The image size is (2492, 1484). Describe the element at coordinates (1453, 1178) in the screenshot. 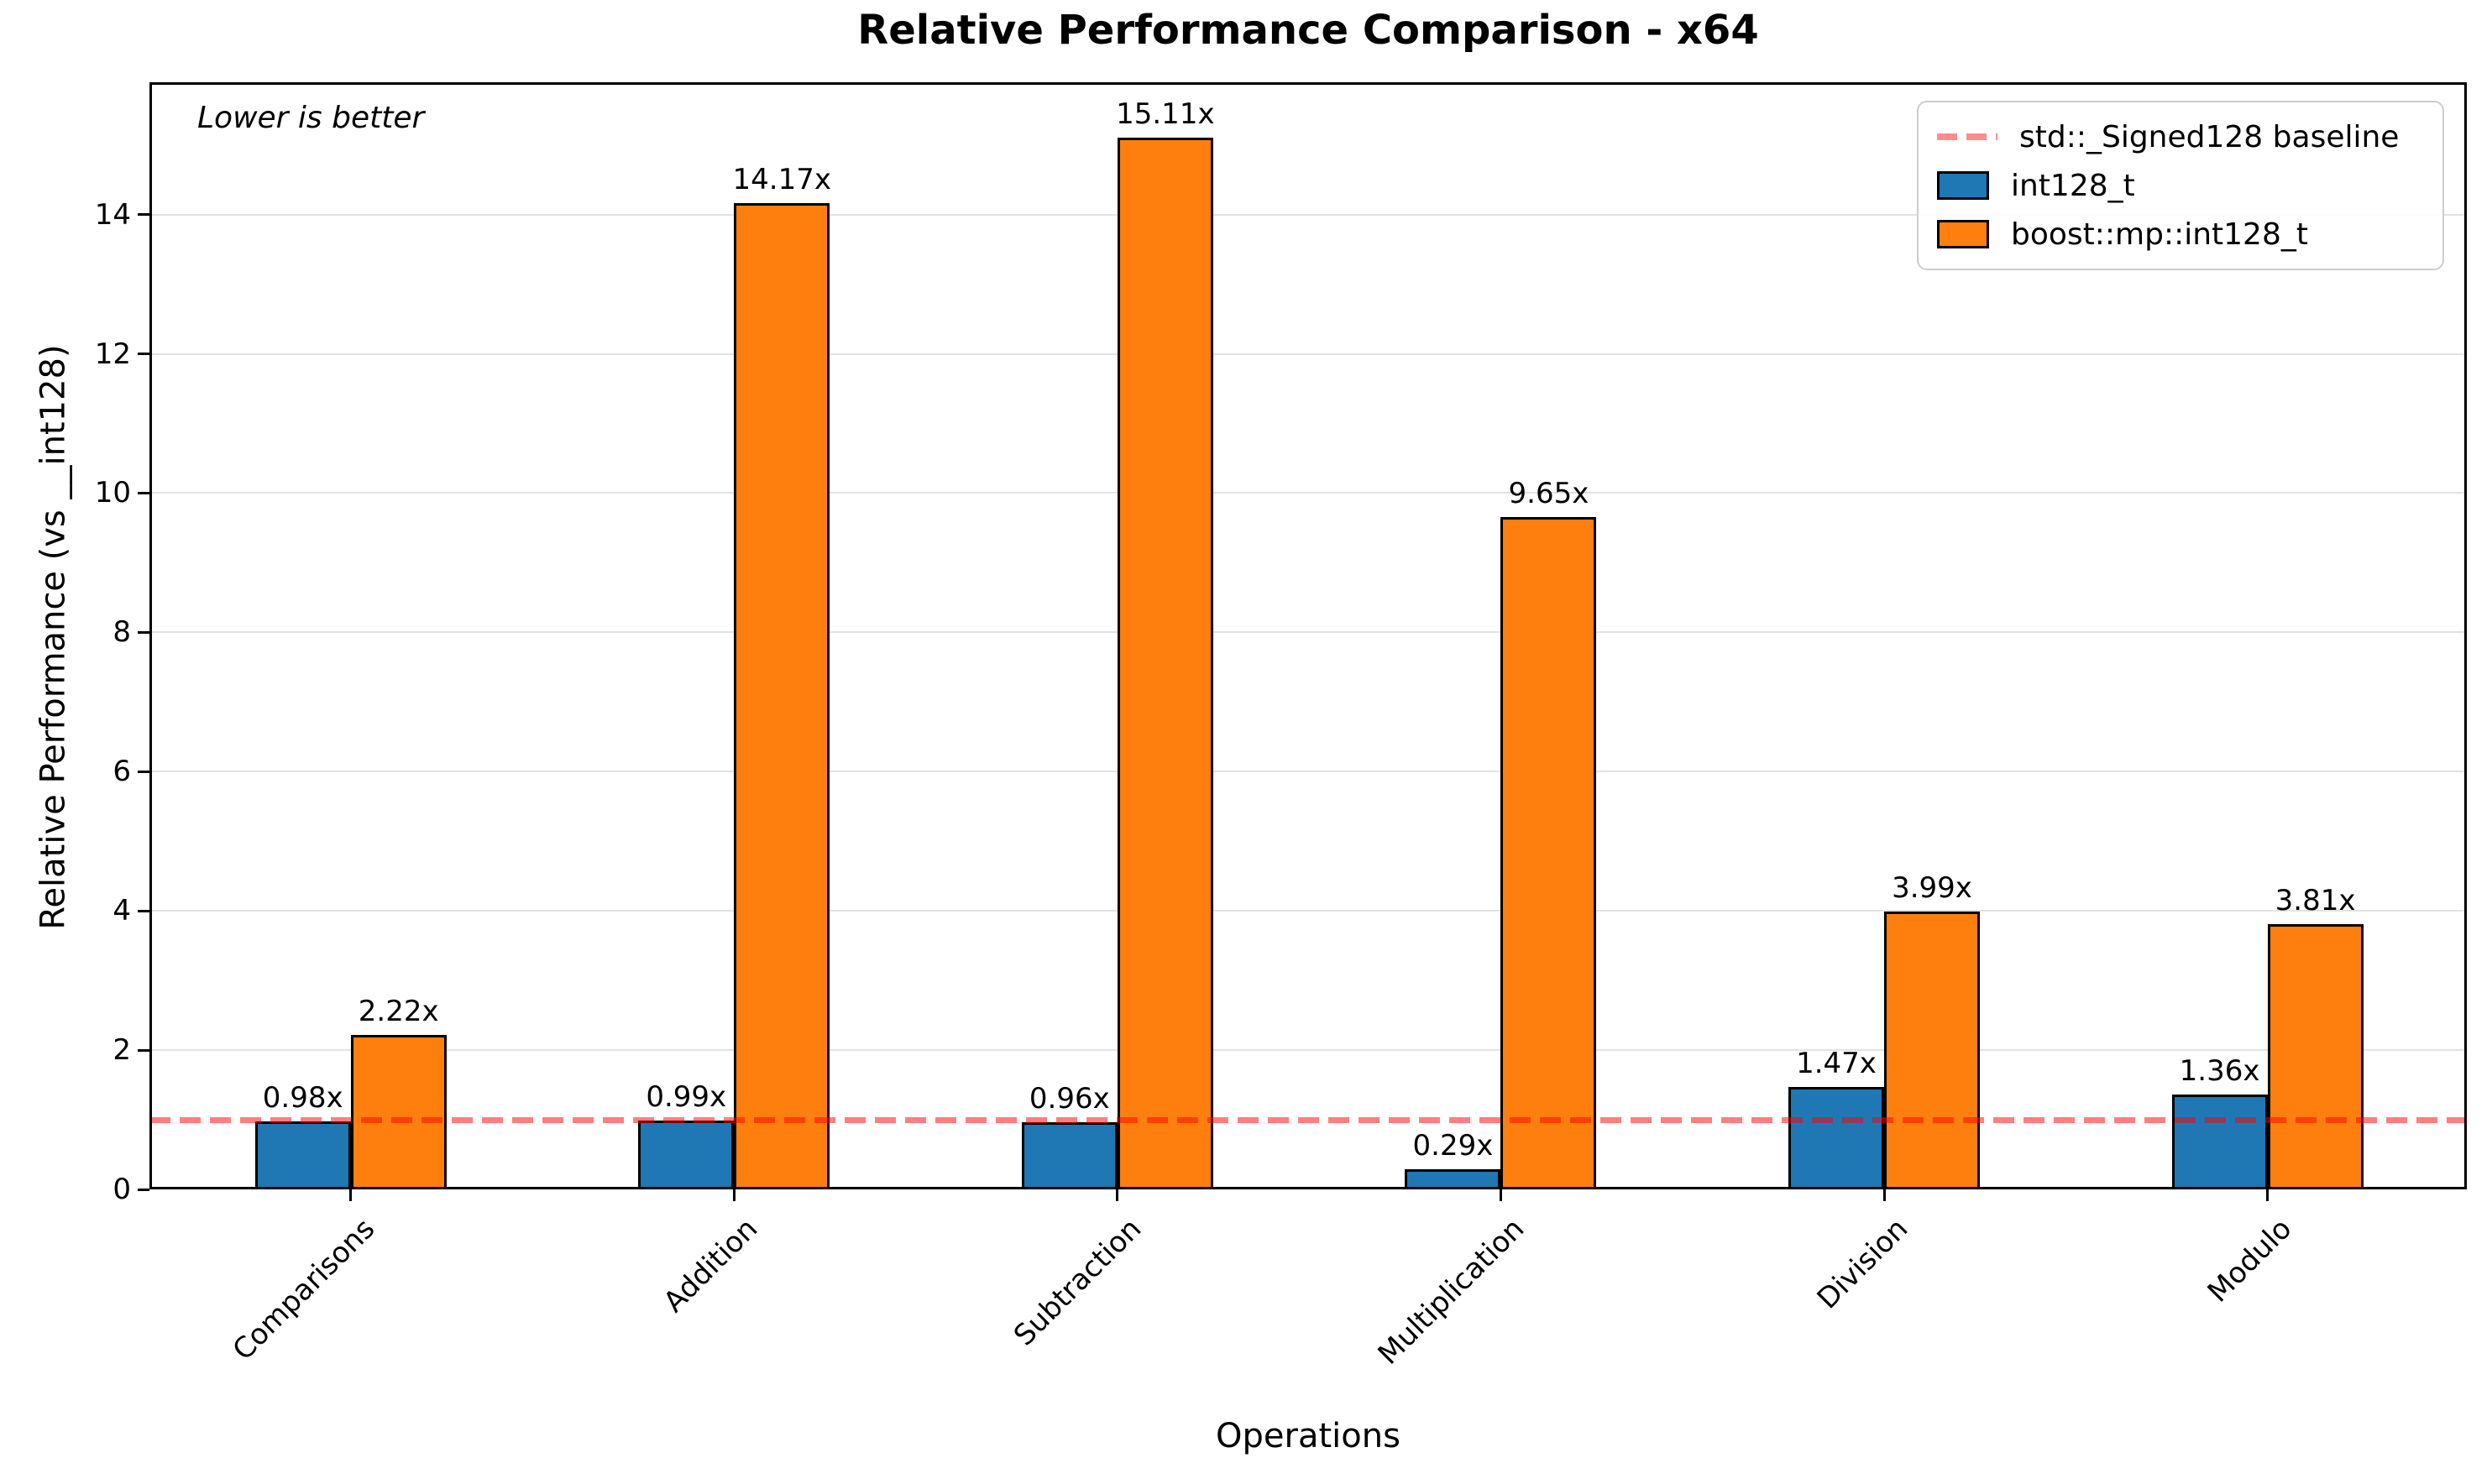

I see `bar-int128-t-multiplication` at that location.